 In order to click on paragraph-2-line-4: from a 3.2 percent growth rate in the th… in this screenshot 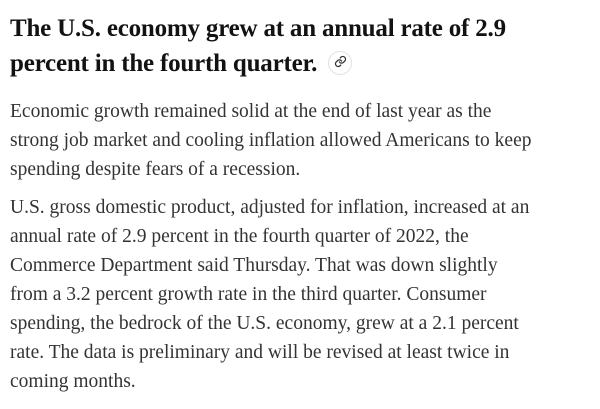, I will do `click(248, 294)`.